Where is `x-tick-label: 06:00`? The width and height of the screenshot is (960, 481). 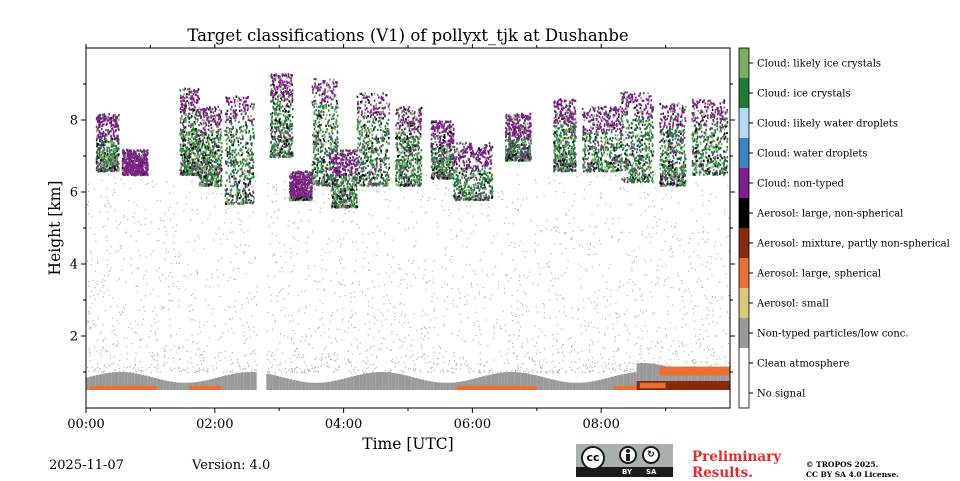 x-tick-label: 06:00 is located at coordinates (472, 424).